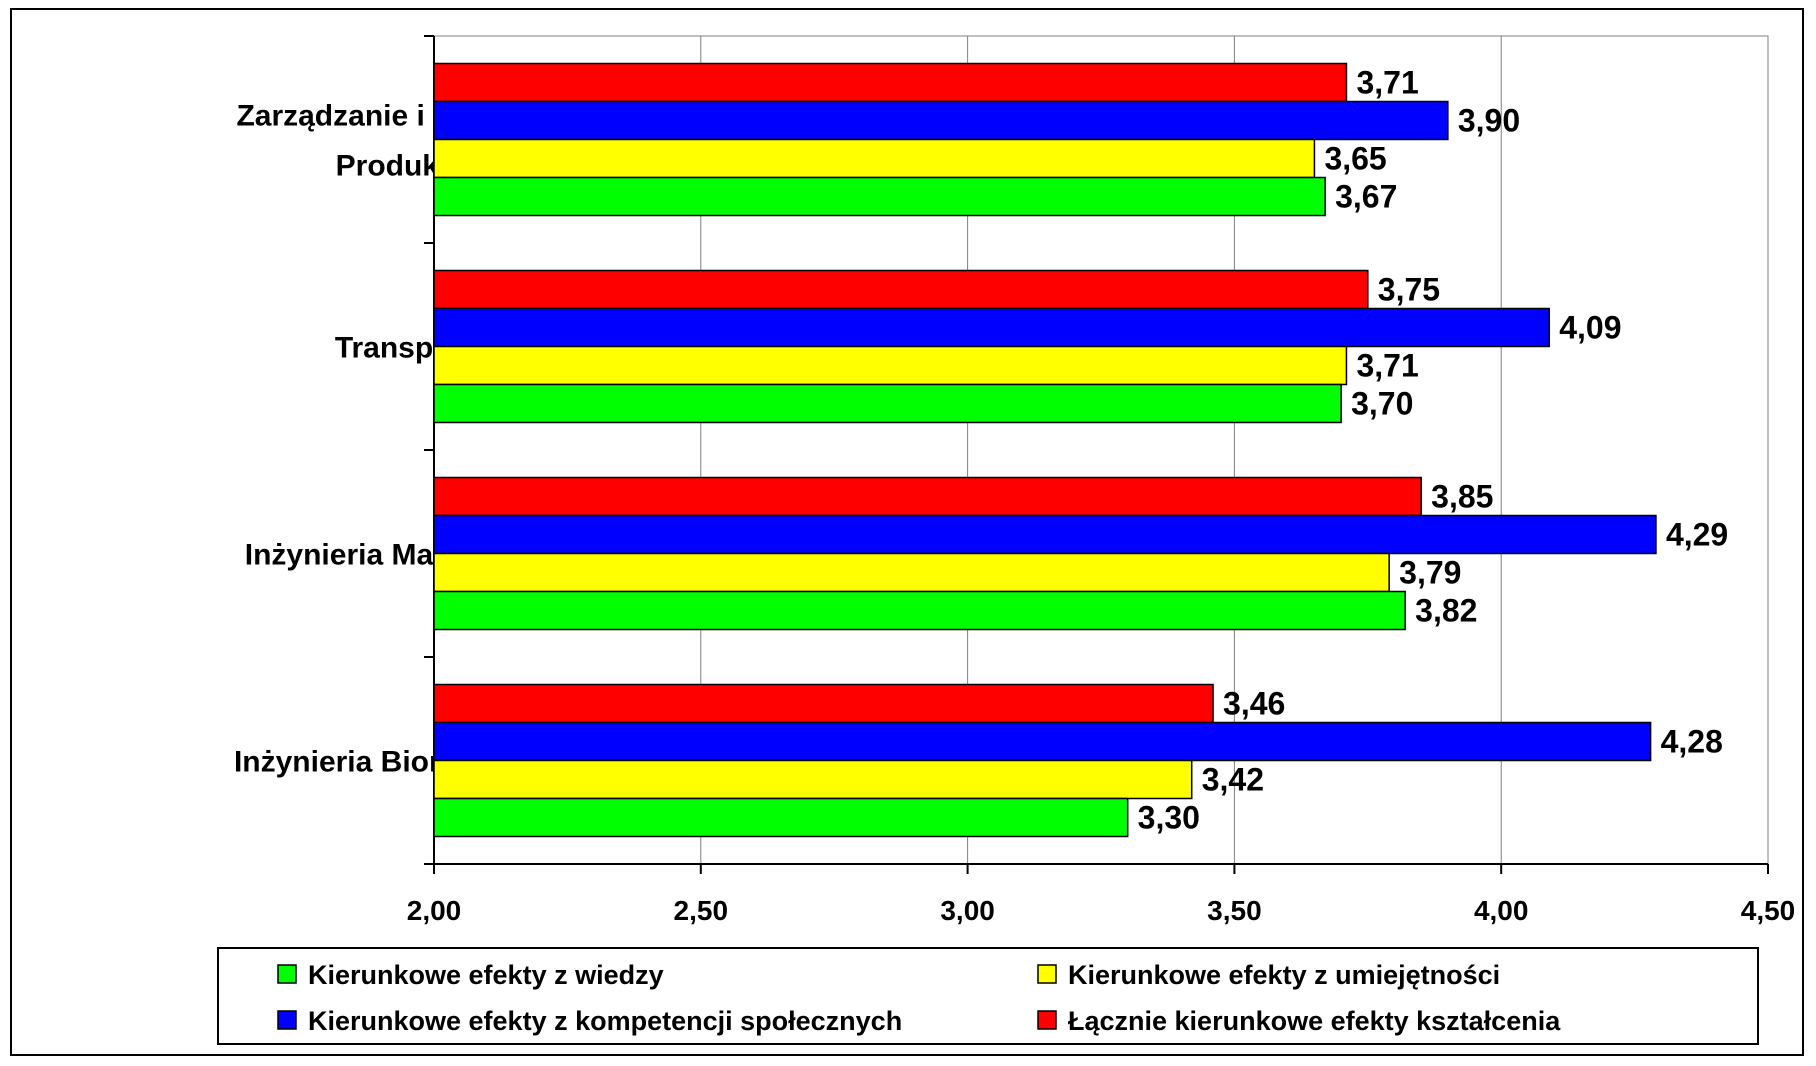  What do you see at coordinates (1409, 290) in the screenshot?
I see `data-label: 3,75` at bounding box center [1409, 290].